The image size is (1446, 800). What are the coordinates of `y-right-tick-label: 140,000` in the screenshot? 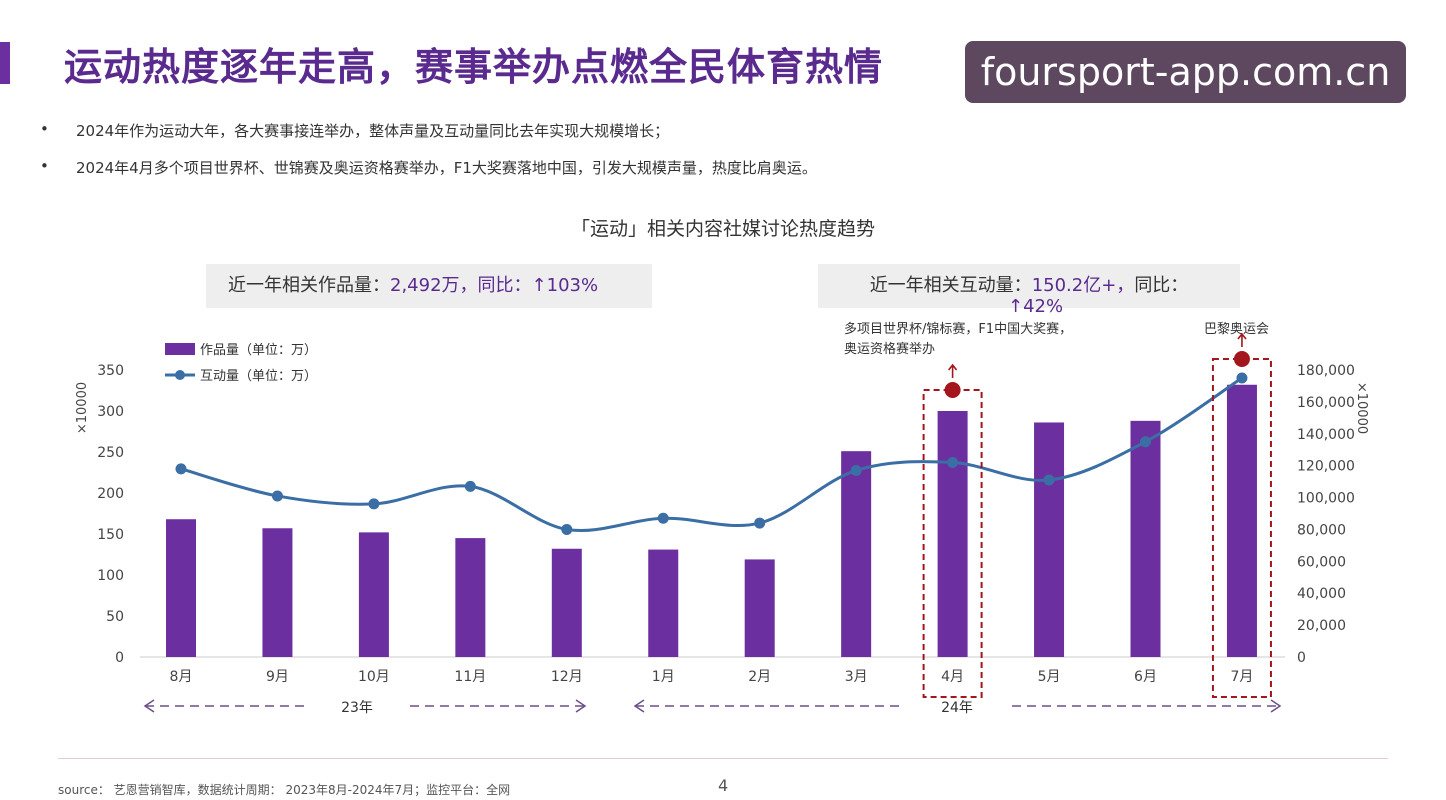 It's located at (1326, 435).